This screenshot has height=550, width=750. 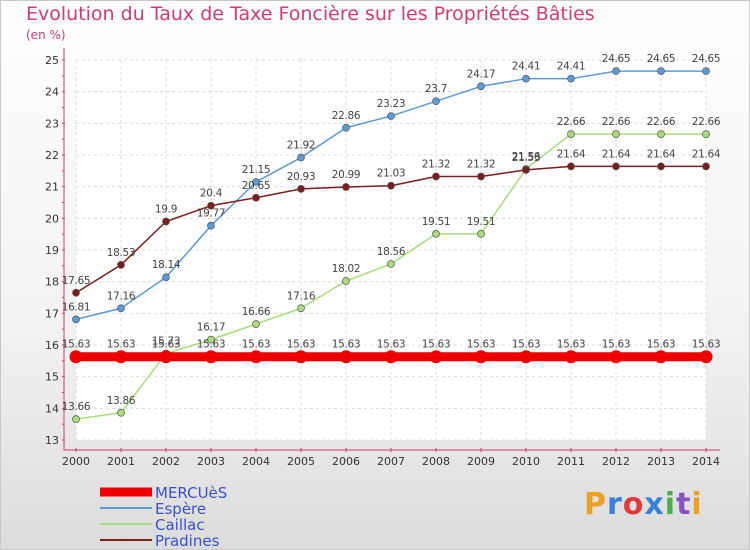 What do you see at coordinates (633, 504) in the screenshot?
I see `logo-letter: o` at bounding box center [633, 504].